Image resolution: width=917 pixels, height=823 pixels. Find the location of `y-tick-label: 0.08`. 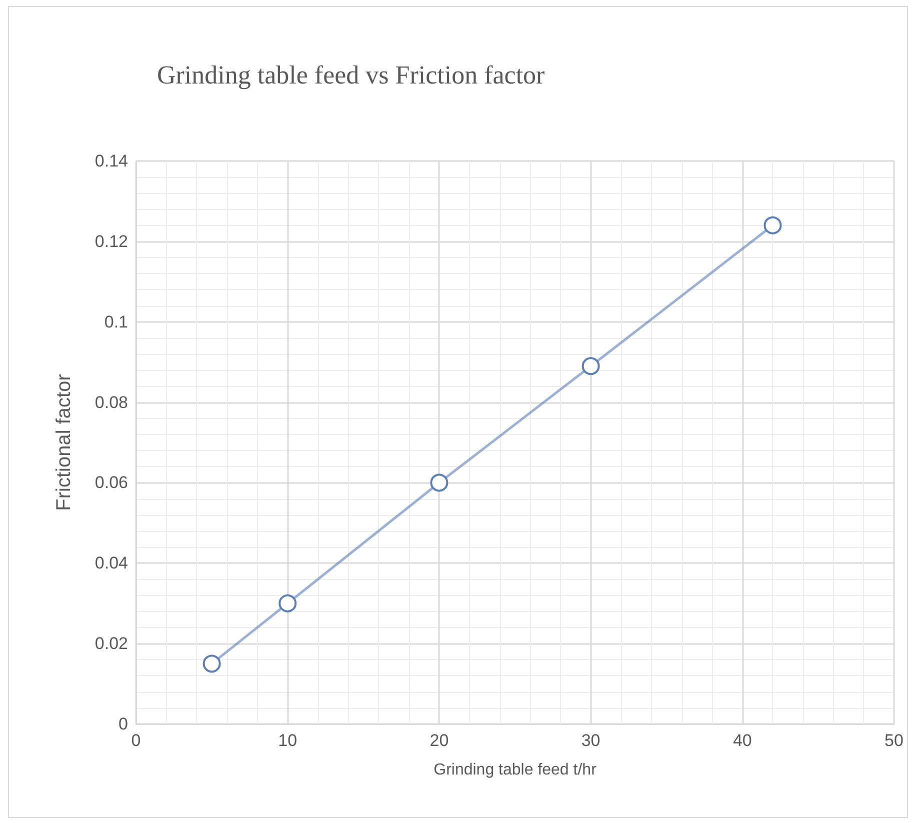

y-tick-label: 0.08 is located at coordinates (111, 402).